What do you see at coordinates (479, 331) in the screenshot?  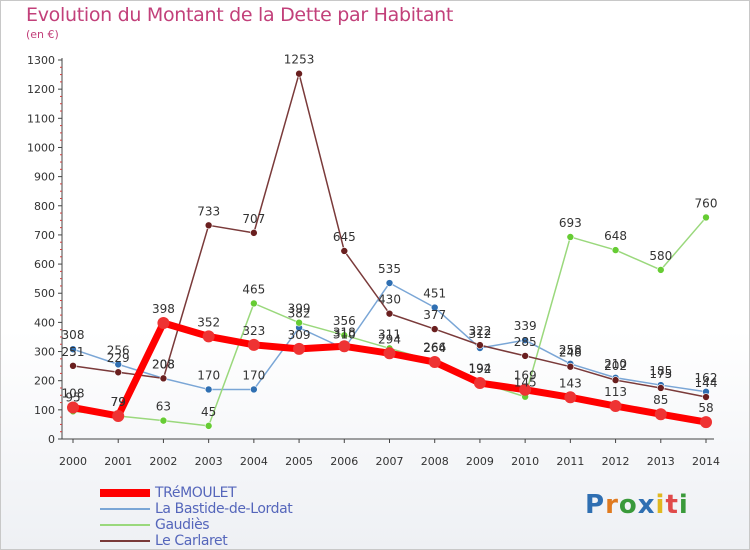 I see `data-label: 322` at bounding box center [479, 331].